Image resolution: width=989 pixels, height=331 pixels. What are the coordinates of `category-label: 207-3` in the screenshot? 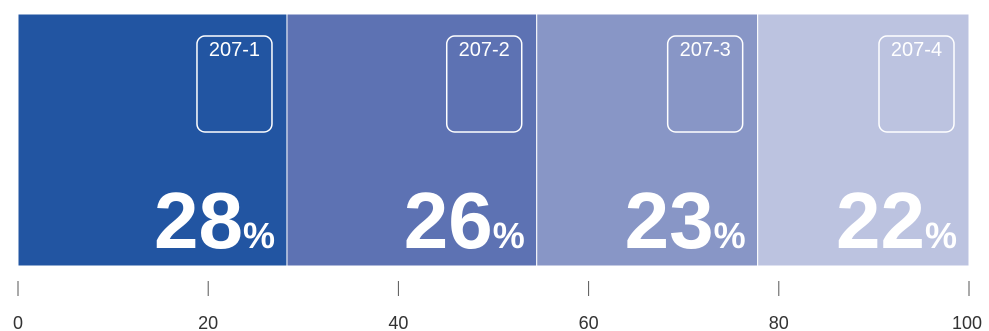 It's located at (705, 50).